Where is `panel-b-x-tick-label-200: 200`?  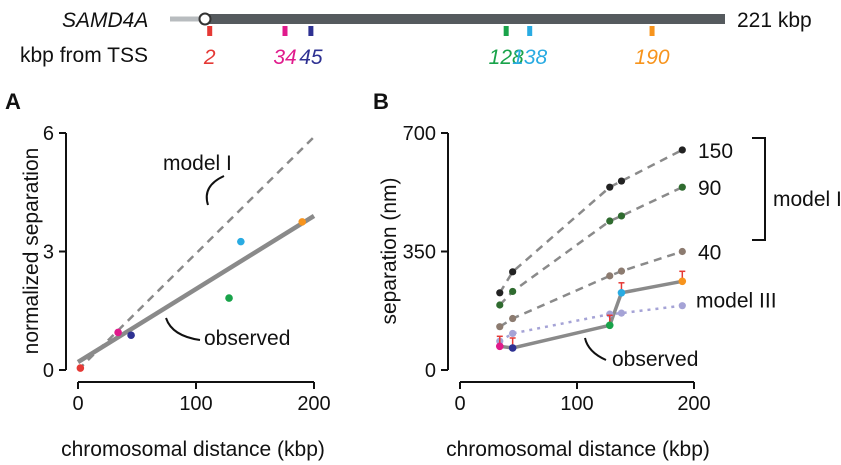 panel-b-x-tick-label-200: 200 is located at coordinates (693, 404).